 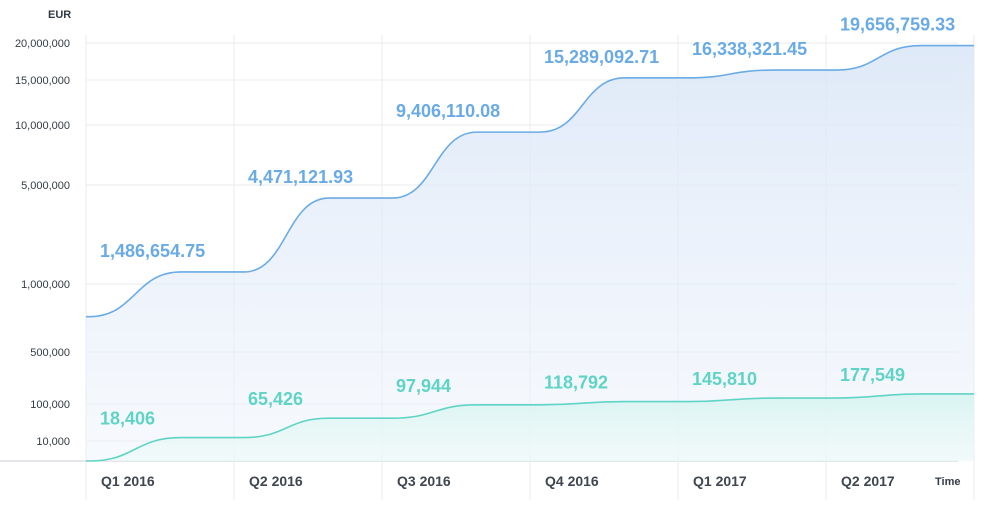 What do you see at coordinates (448, 111) in the screenshot?
I see `data-label: 9,406,110.08` at bounding box center [448, 111].